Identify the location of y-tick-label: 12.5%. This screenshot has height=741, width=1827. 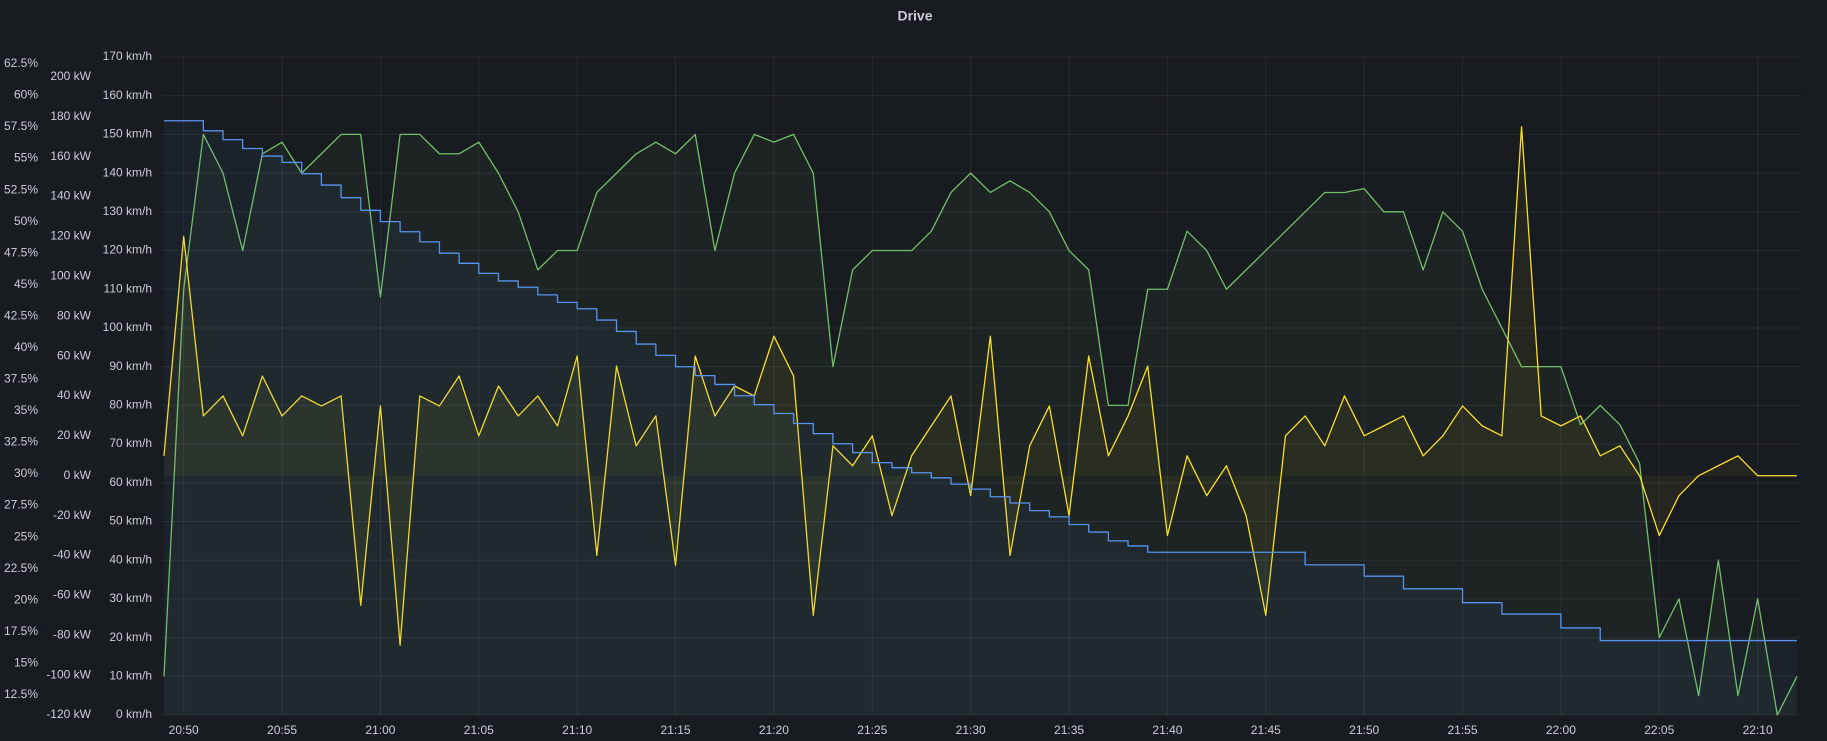
(21, 694).